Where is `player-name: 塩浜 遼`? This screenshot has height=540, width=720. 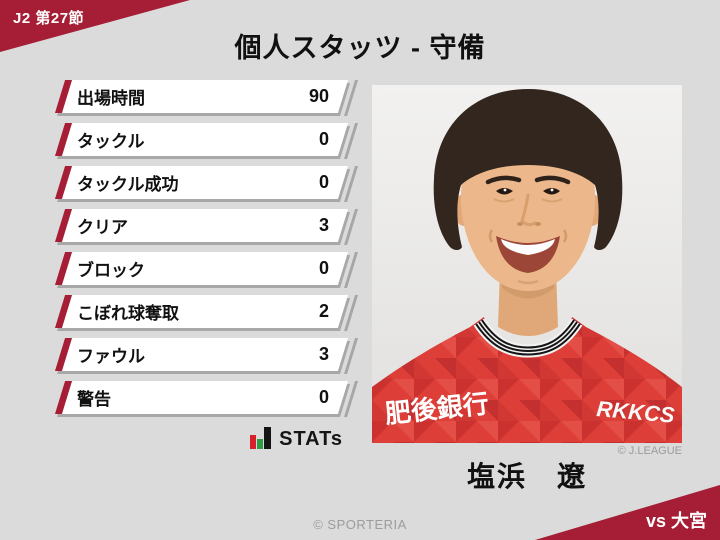 player-name: 塩浜 遼 is located at coordinates (526, 476).